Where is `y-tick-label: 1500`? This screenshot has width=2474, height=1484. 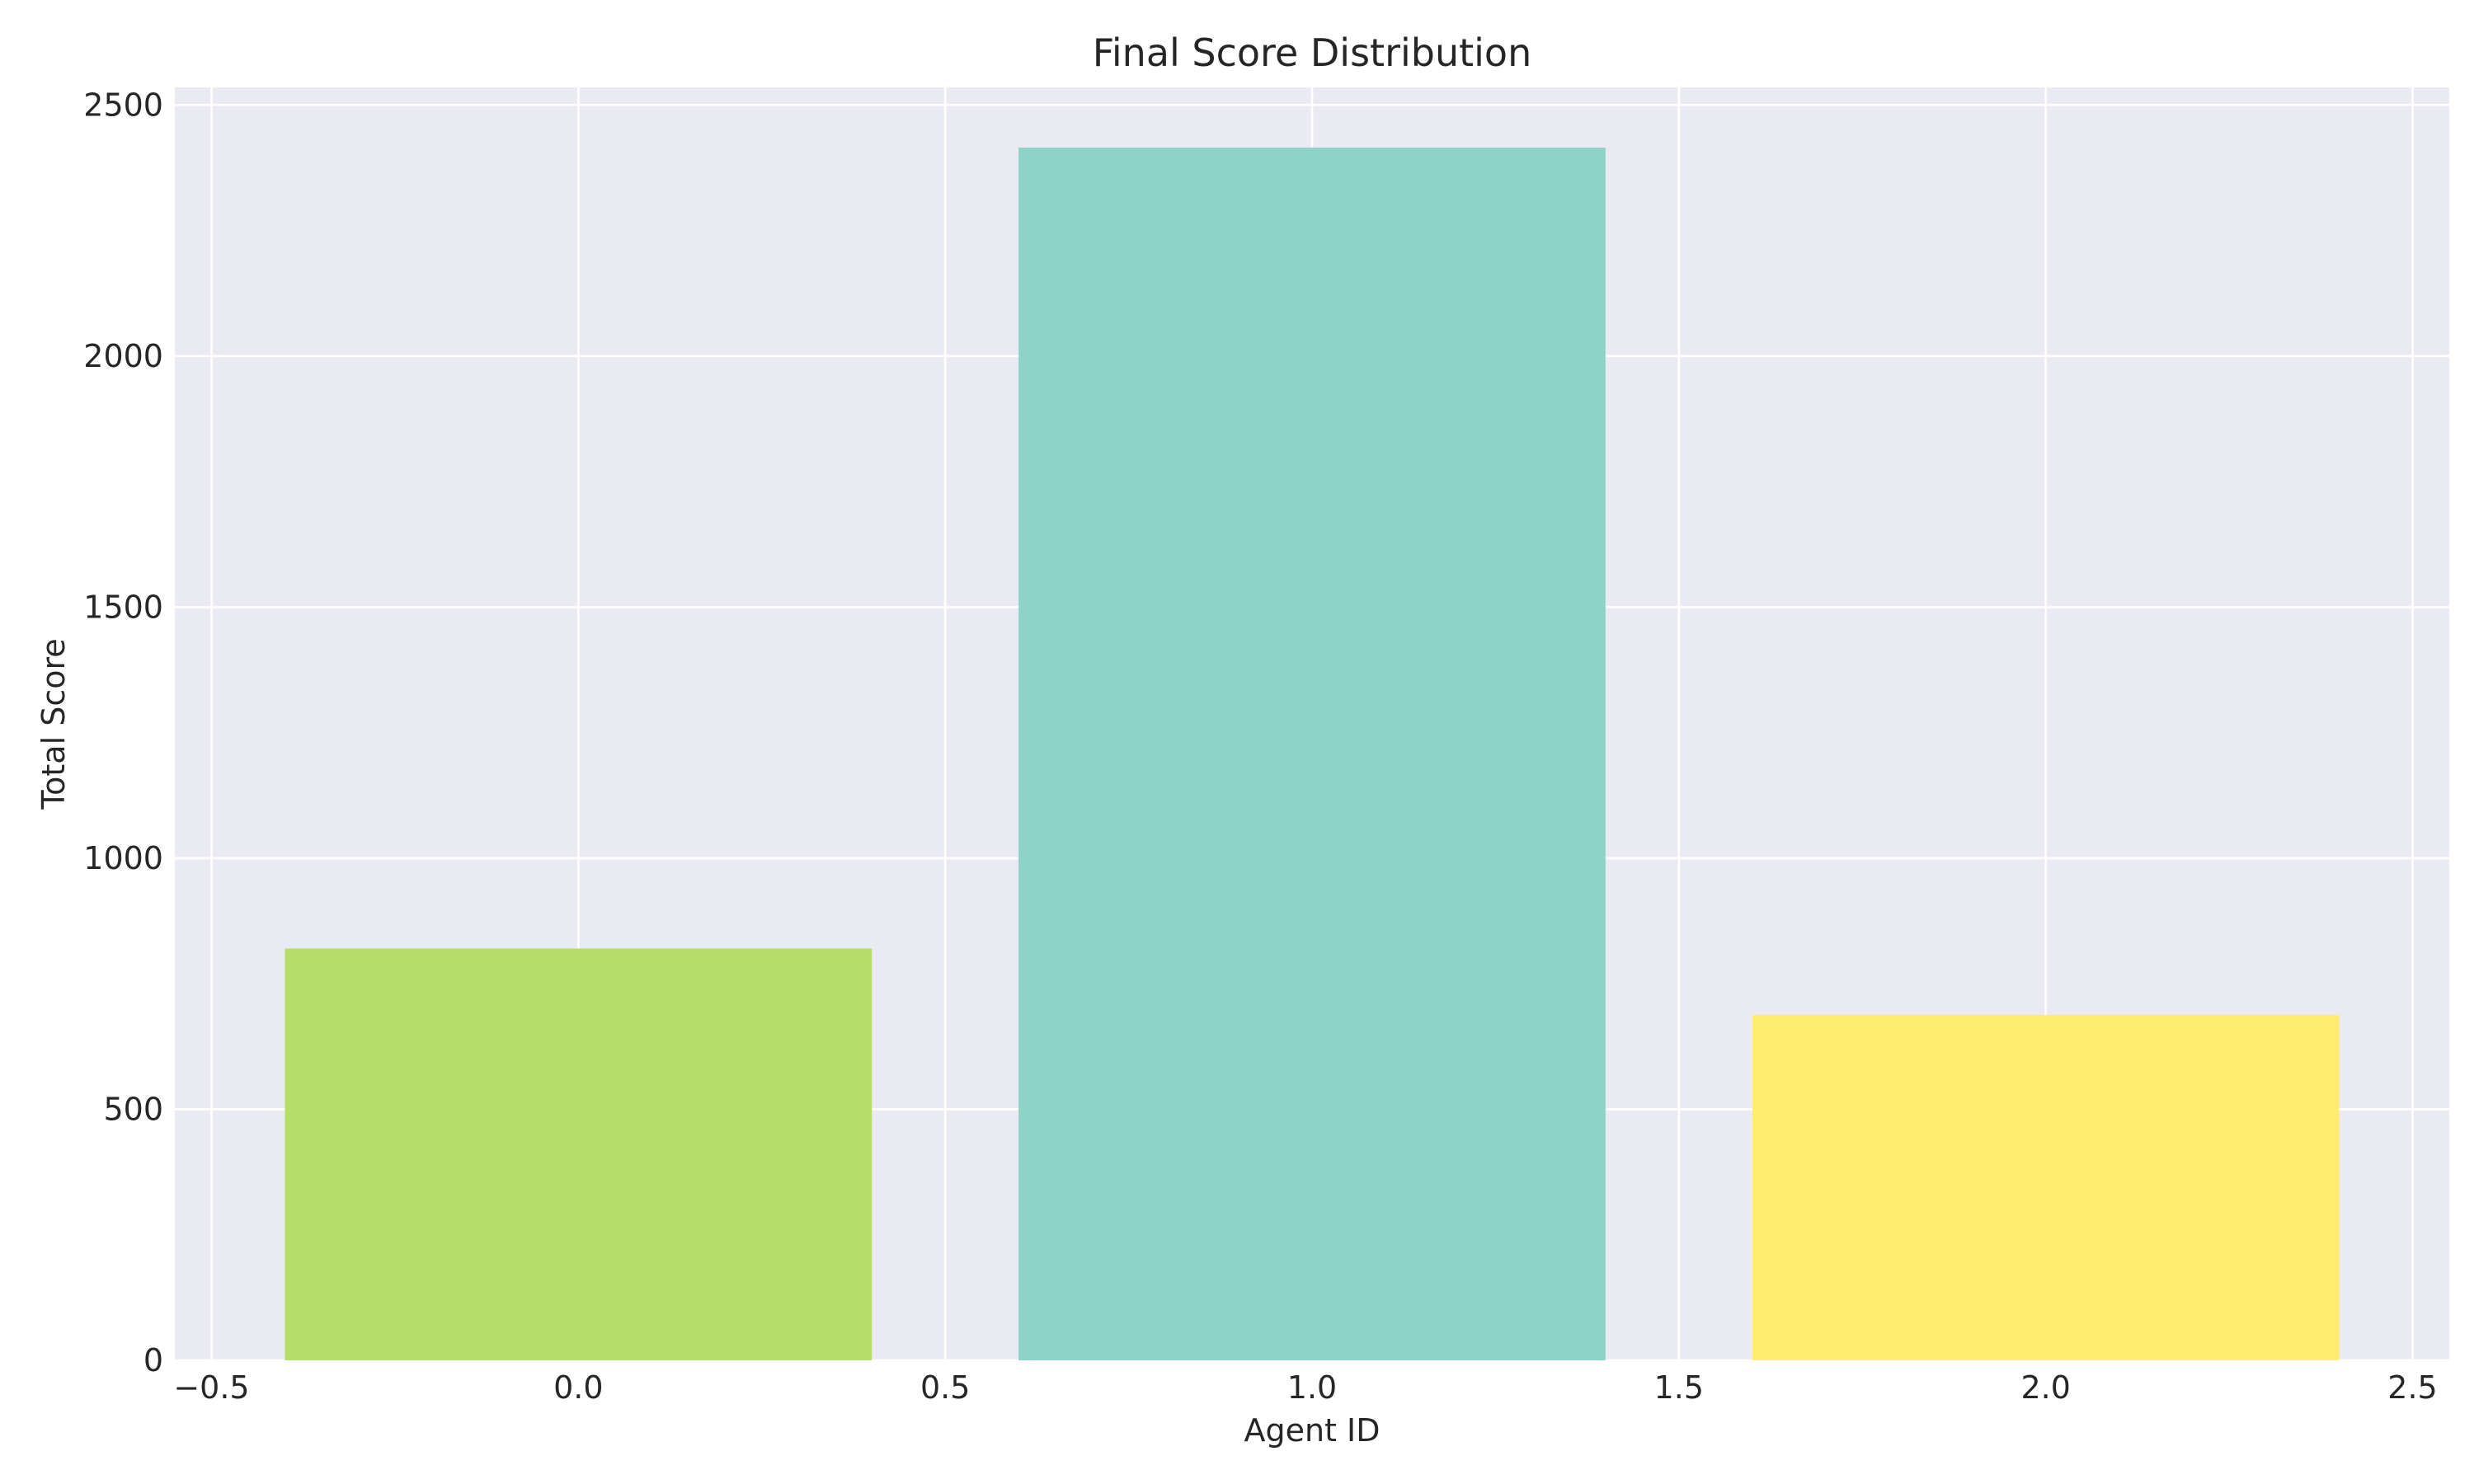 y-tick-label: 1500 is located at coordinates (123, 607).